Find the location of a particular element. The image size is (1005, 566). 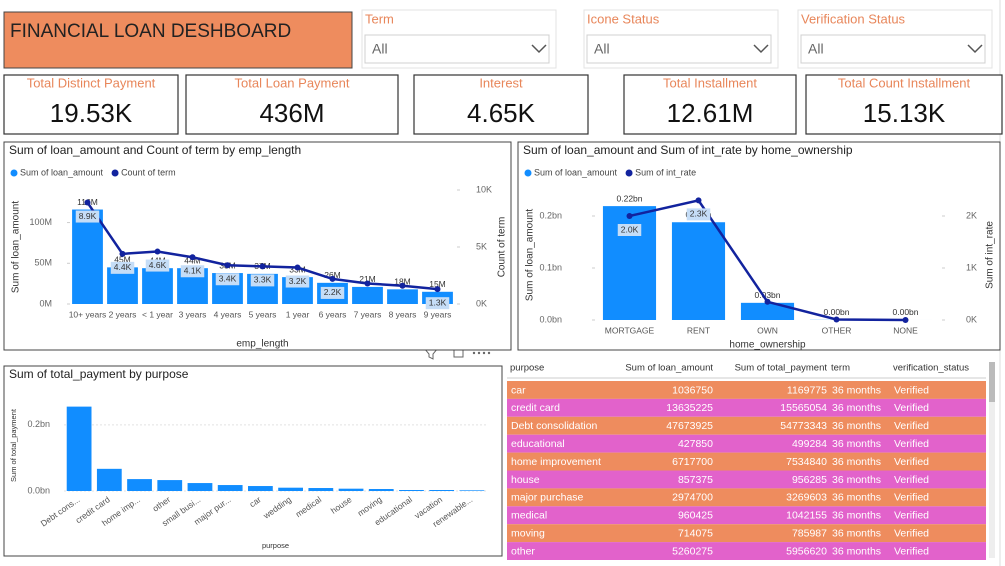

line-value-label: 3.4K is located at coordinates (228, 278).